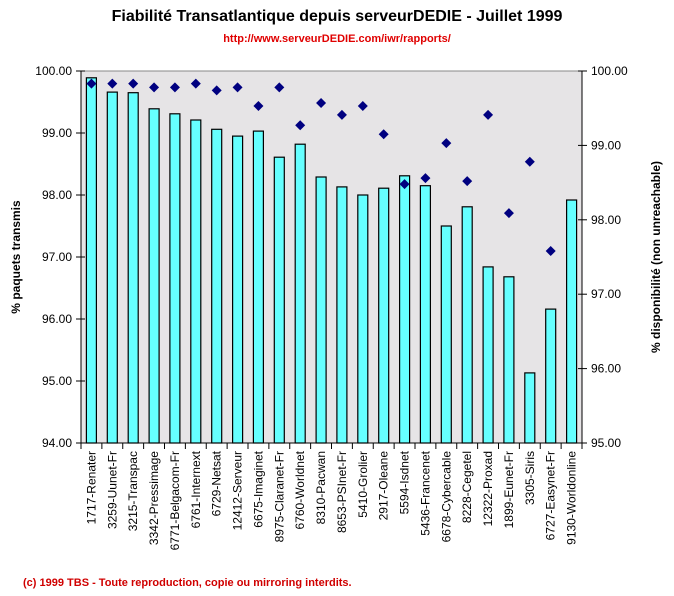  Describe the element at coordinates (425, 492) in the screenshot. I see `x-category-label: 5436-Francenet` at that location.